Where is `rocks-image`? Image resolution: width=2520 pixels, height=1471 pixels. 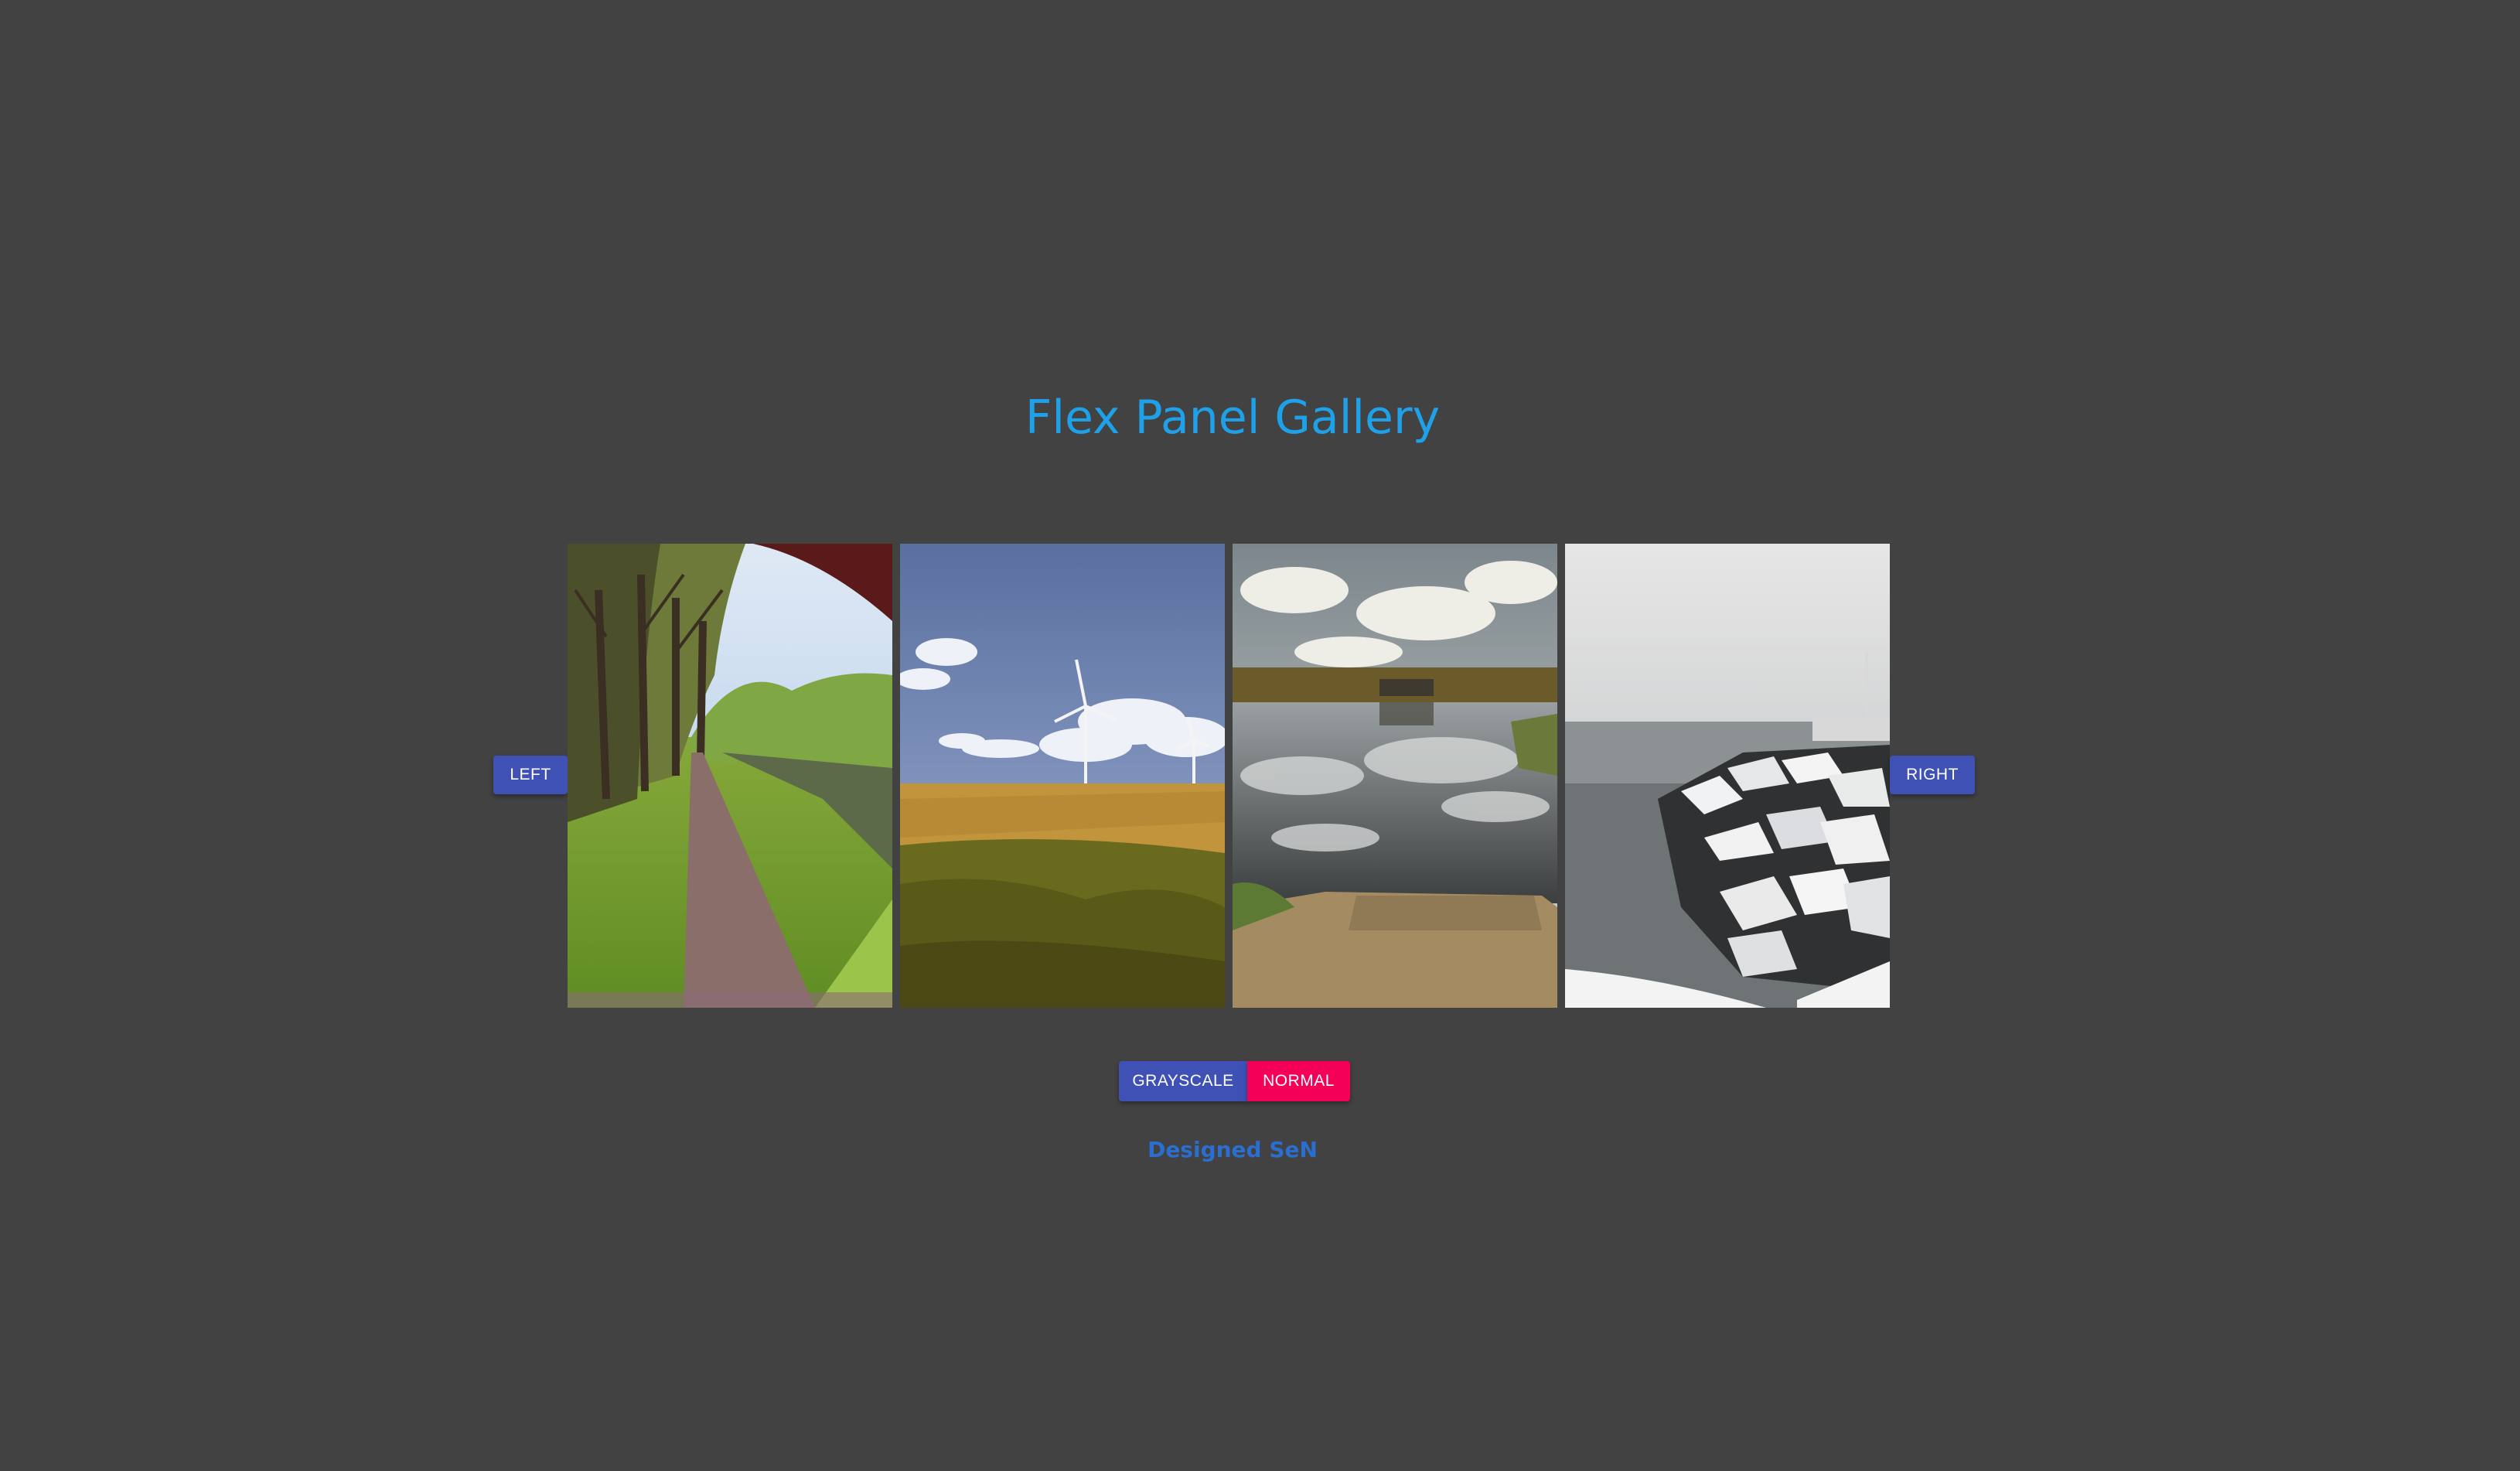 rocks-image is located at coordinates (1727, 776).